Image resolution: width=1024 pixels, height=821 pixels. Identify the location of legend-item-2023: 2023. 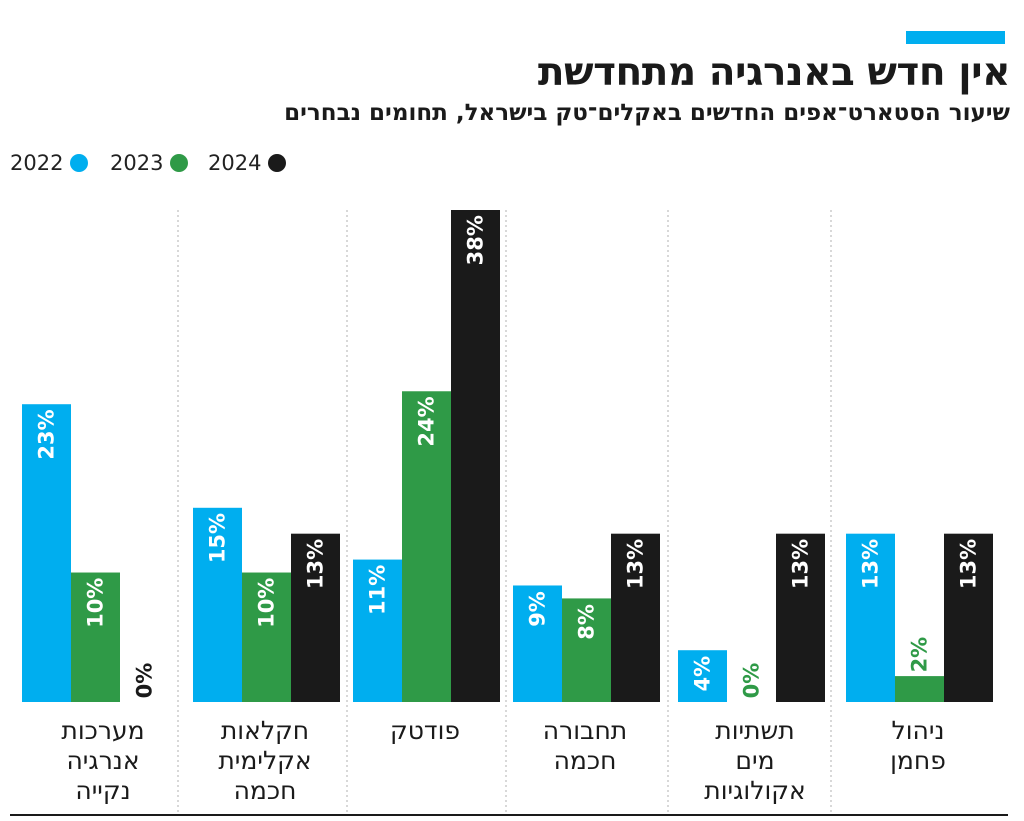
(149, 163).